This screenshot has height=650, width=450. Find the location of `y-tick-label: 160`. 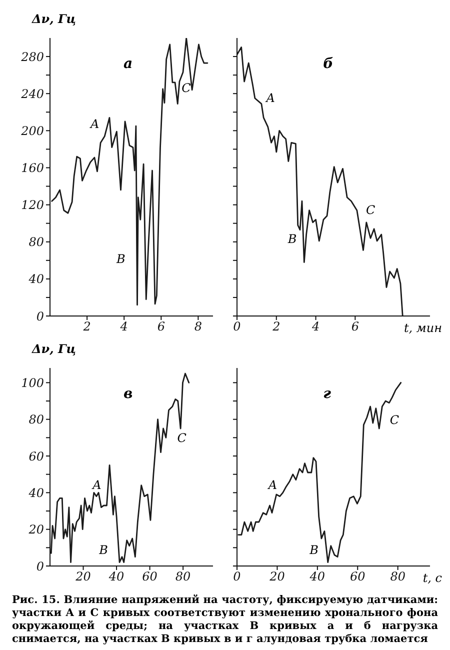

y-tick-label: 160 is located at coordinates (32, 167).